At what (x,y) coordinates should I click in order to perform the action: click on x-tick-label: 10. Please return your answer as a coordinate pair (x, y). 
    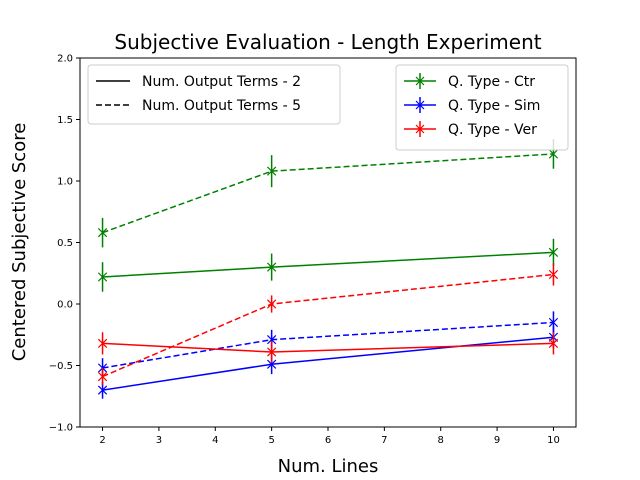
    Looking at the image, I should click on (553, 440).